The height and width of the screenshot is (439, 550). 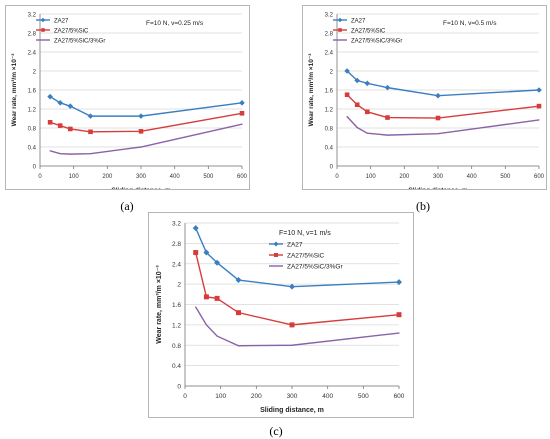 I want to click on x-tick-label: 300, so click(x=292, y=396).